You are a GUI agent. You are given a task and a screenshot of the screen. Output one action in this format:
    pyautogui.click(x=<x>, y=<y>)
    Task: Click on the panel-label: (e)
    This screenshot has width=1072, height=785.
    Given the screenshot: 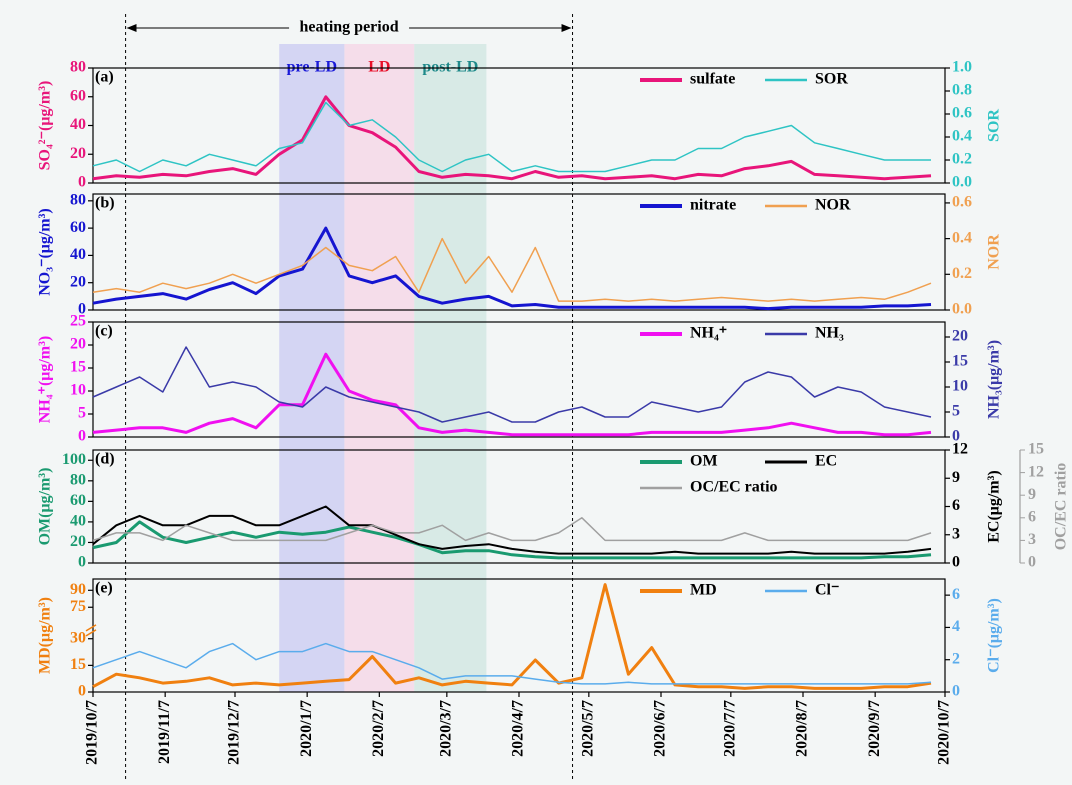 What is the action you would take?
    pyautogui.click(x=104, y=588)
    